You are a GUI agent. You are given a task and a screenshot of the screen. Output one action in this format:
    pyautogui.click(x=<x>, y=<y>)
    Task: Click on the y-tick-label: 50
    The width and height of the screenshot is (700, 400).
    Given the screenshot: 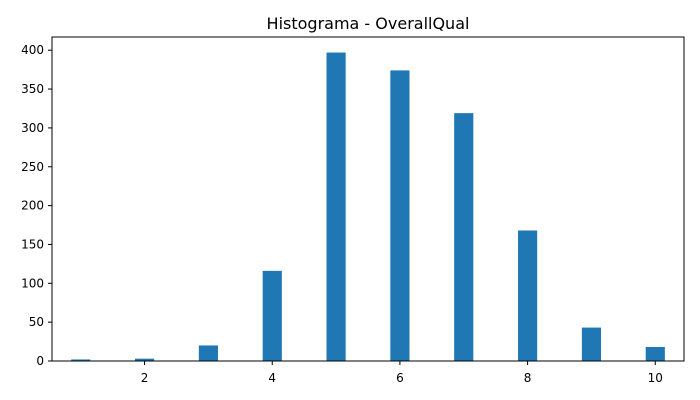 What is the action you would take?
    pyautogui.click(x=36, y=322)
    